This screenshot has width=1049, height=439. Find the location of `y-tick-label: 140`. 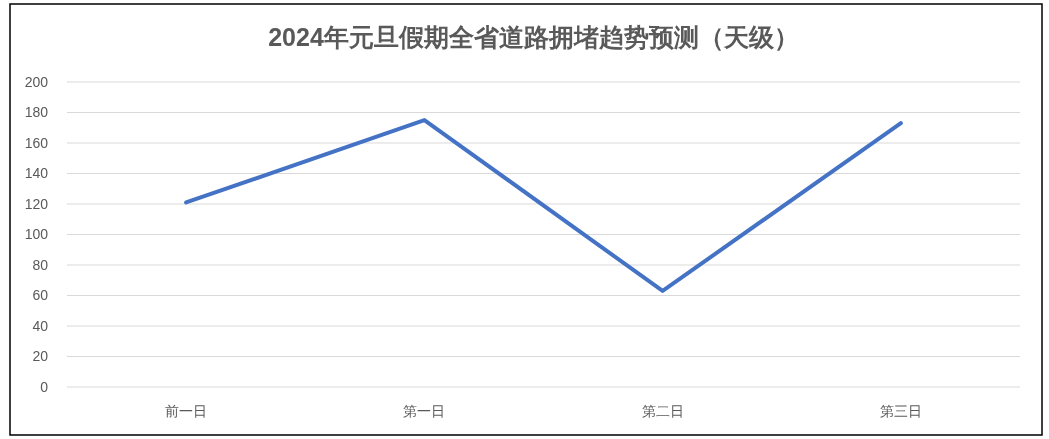

y-tick-label: 140 is located at coordinates (36, 173).